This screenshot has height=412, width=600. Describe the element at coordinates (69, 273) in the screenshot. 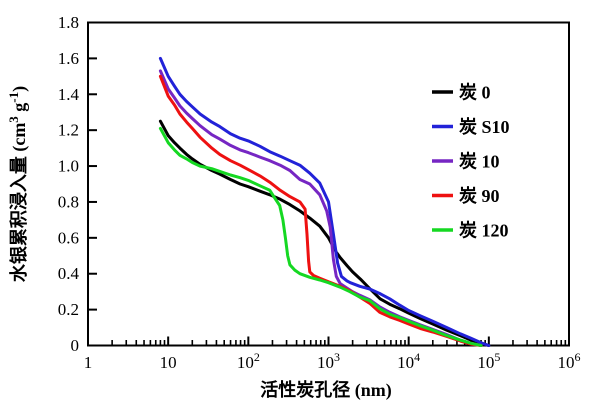

I see `y-tick-label: 0.4` at that location.